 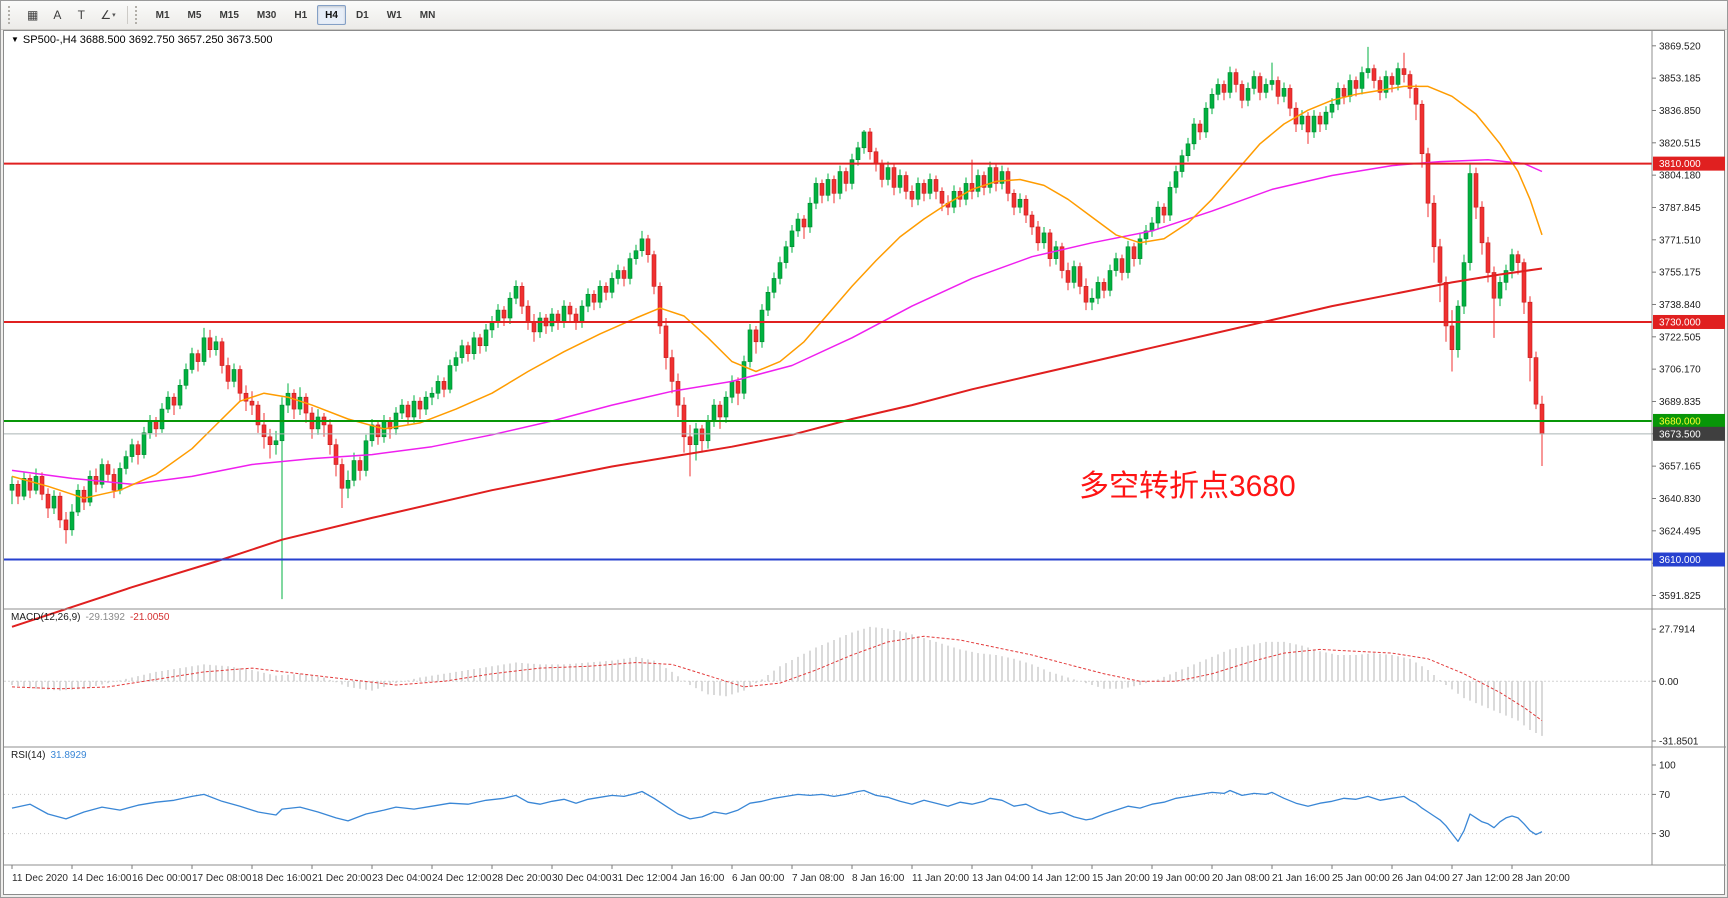 I want to click on svg-text: 16 Dec 00:00, so click(x=162, y=878).